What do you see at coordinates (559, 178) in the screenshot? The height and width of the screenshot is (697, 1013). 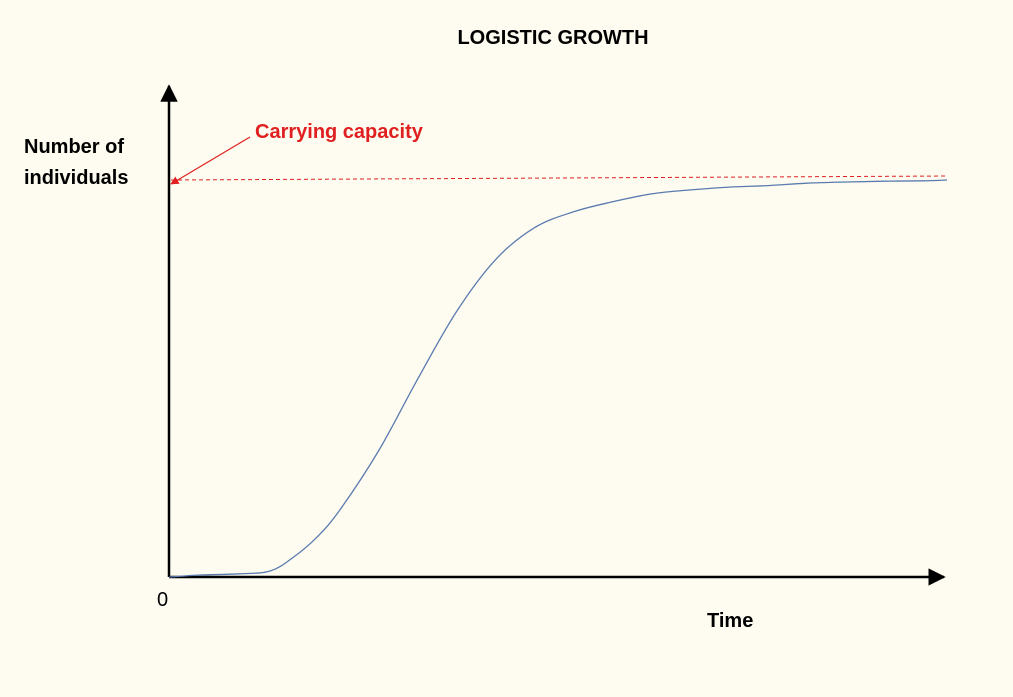 I see `carrying-capacity-line` at bounding box center [559, 178].